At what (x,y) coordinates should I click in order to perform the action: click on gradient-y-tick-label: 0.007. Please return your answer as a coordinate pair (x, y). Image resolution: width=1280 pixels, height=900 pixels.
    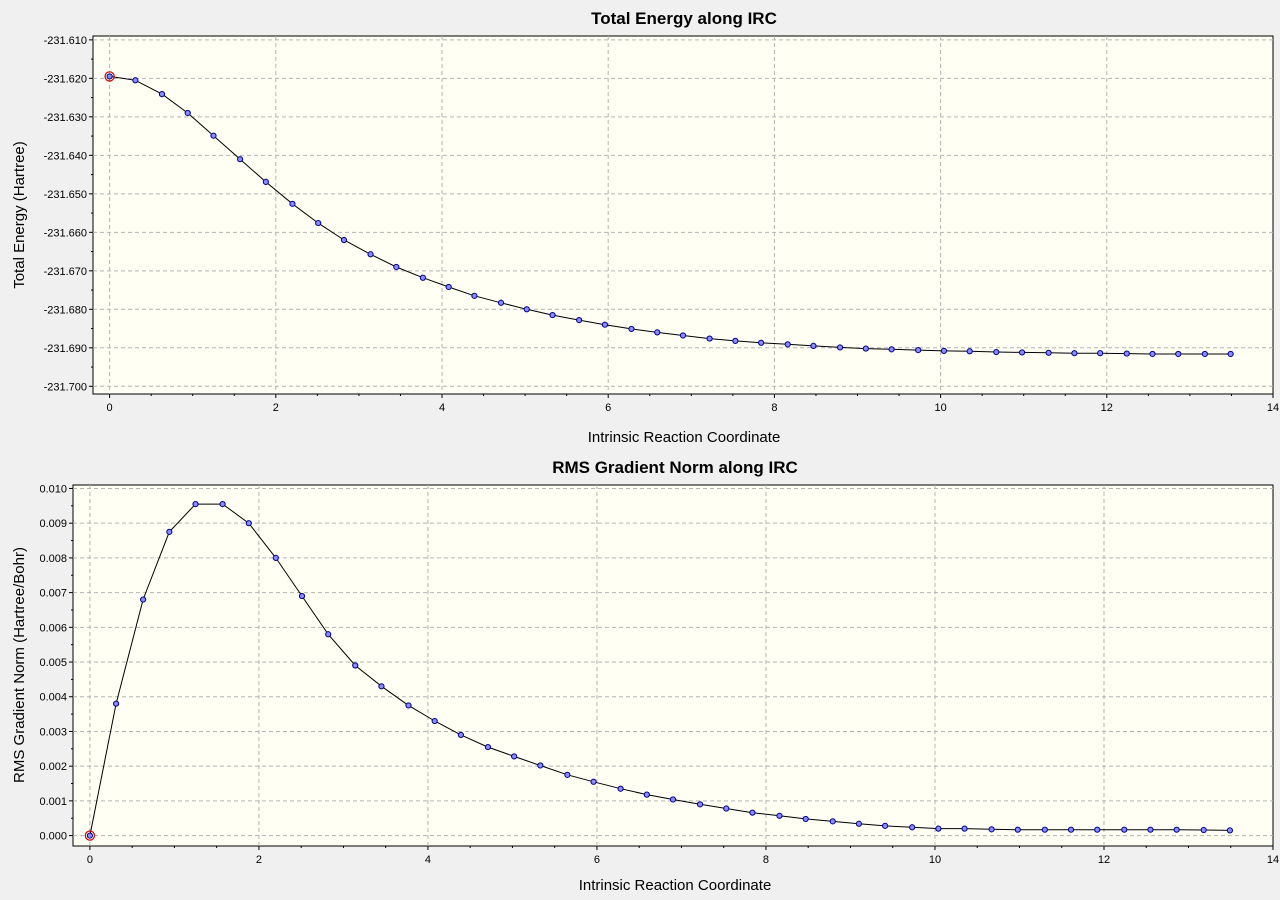
    Looking at the image, I should click on (53, 594).